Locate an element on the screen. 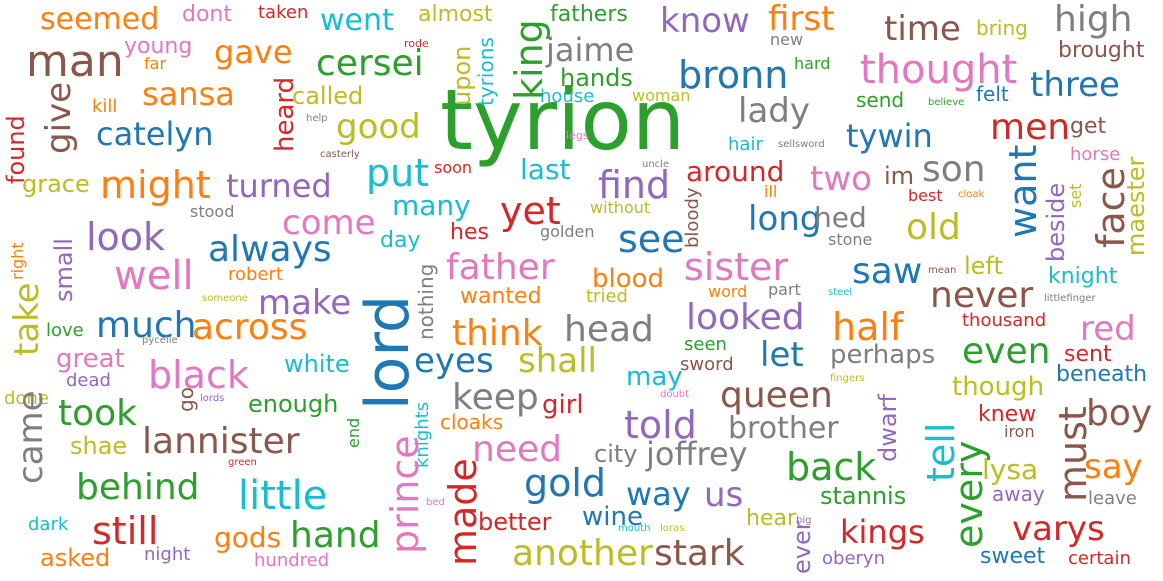 This screenshot has height=581, width=1163. word-seemed: seemed is located at coordinates (100, 19).